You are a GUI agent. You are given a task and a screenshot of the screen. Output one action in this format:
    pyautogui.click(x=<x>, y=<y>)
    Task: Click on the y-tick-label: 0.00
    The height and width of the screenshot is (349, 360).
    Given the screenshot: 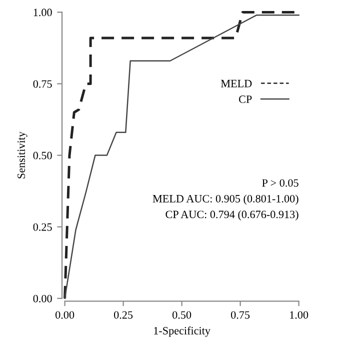 What is the action you would take?
    pyautogui.click(x=42, y=298)
    